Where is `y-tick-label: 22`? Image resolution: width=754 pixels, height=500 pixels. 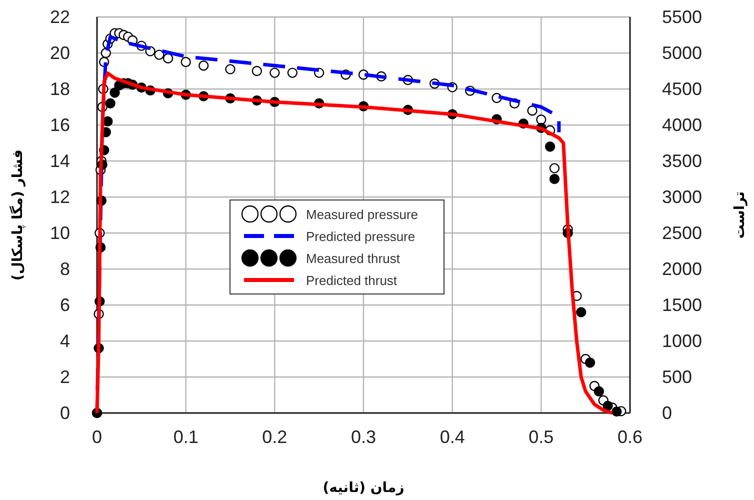
y-tick-label: 22 is located at coordinates (60, 17).